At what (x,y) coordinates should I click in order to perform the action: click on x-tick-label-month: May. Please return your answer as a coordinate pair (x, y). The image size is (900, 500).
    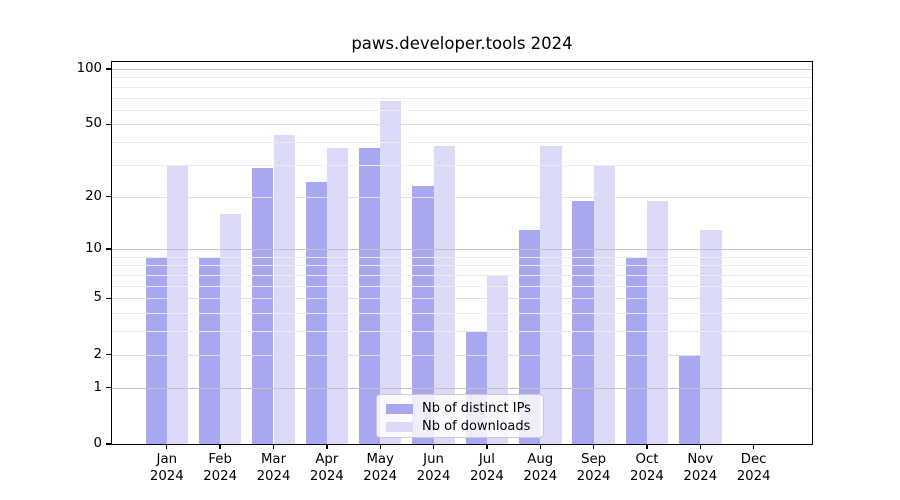
    Looking at the image, I should click on (380, 459).